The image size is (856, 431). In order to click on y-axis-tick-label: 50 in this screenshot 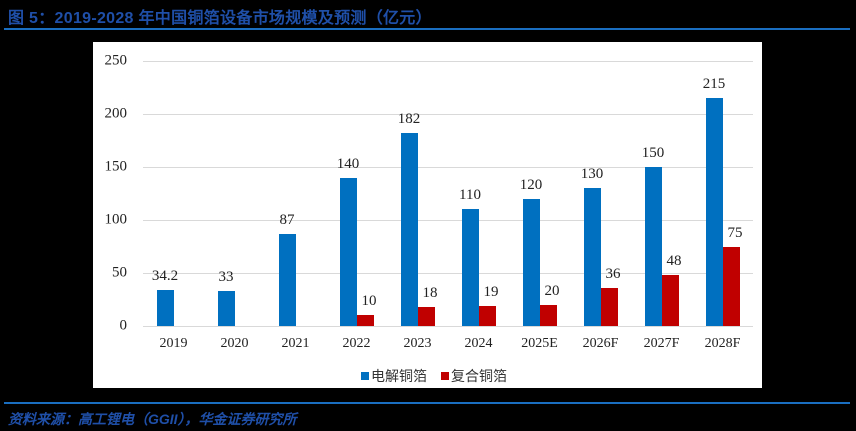, I will do `click(119, 272)`.